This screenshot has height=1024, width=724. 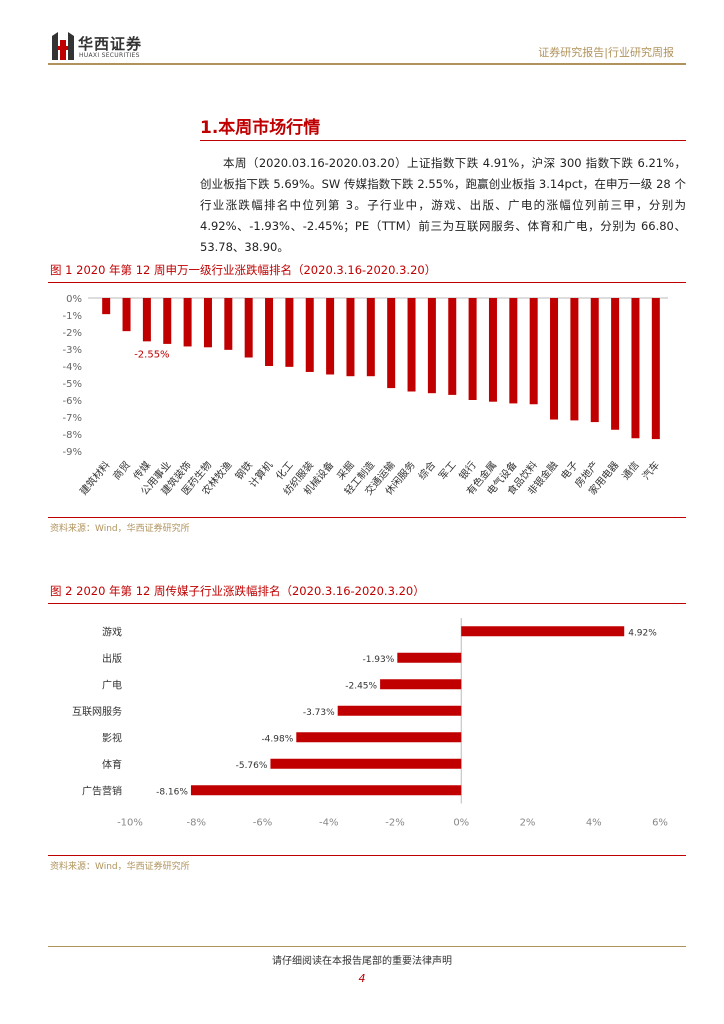 What do you see at coordinates (130, 823) in the screenshot?
I see `x-tick-label: -10%` at bounding box center [130, 823].